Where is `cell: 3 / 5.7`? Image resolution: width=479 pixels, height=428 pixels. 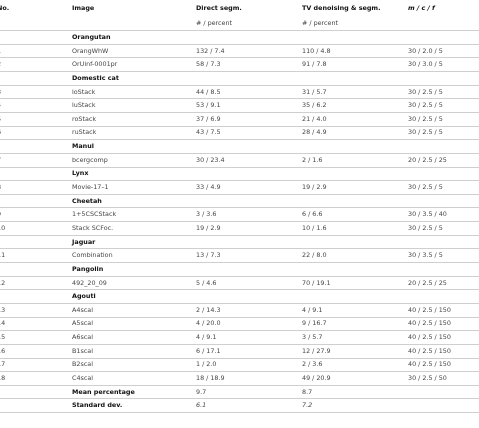
cell: 3 / 5.7 is located at coordinates (312, 337).